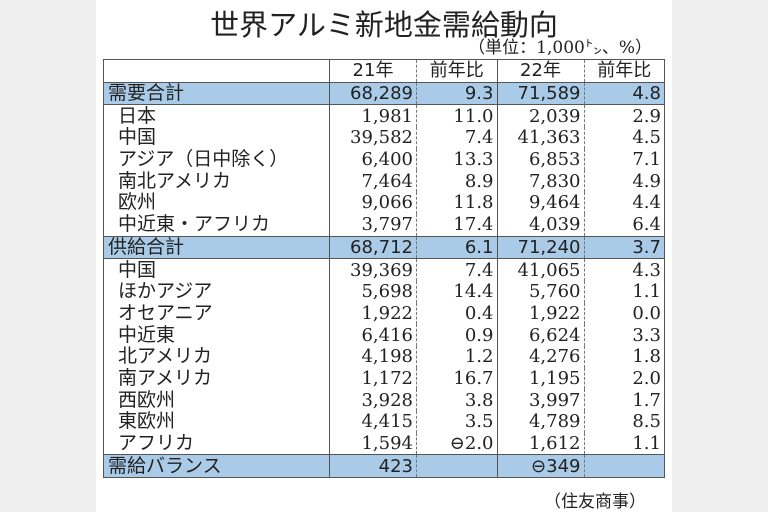  What do you see at coordinates (373, 93) in the screenshot?
I see `value-21: 68,289` at bounding box center [373, 93].